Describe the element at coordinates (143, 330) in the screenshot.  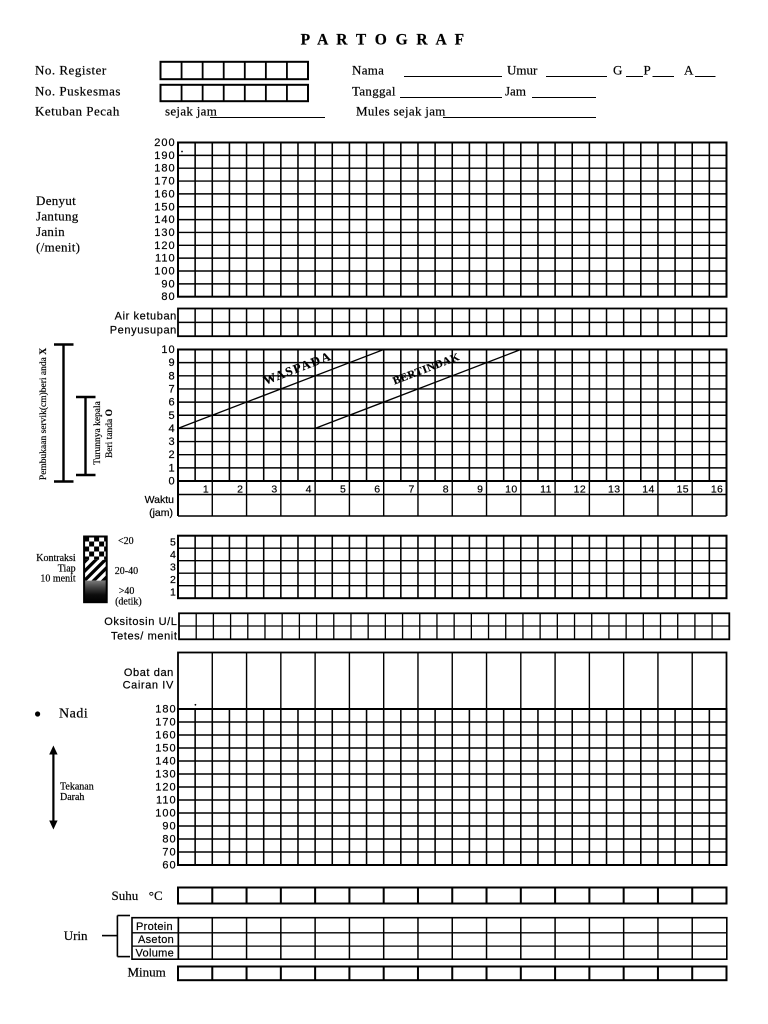
I see `svg-text: Penyusupan` at that location.